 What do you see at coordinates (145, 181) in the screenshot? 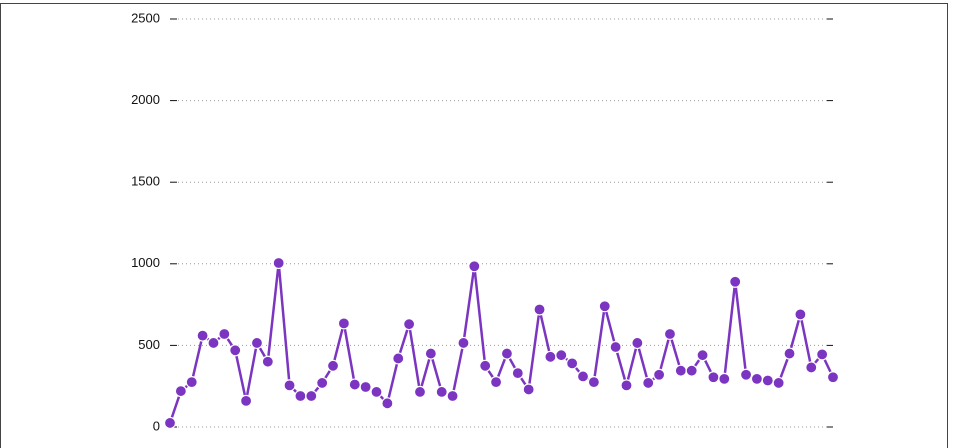
I see `y-tick-label: 1500` at bounding box center [145, 181].